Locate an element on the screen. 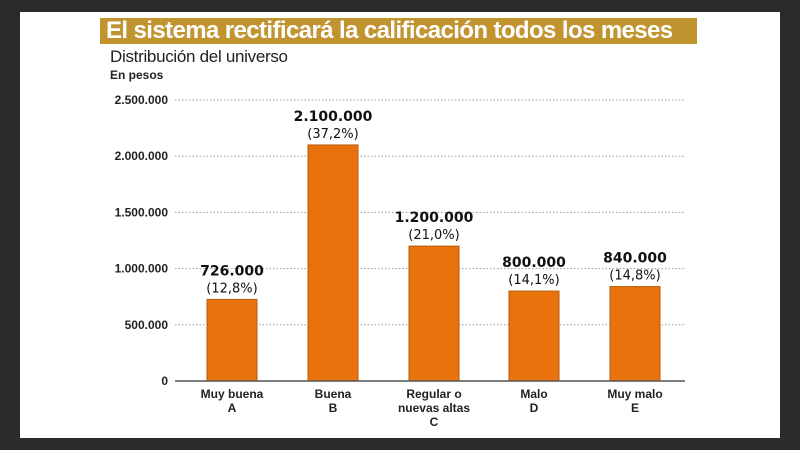 Image resolution: width=800 pixels, height=450 pixels. chart-title: Distribución del universo is located at coordinates (199, 56).